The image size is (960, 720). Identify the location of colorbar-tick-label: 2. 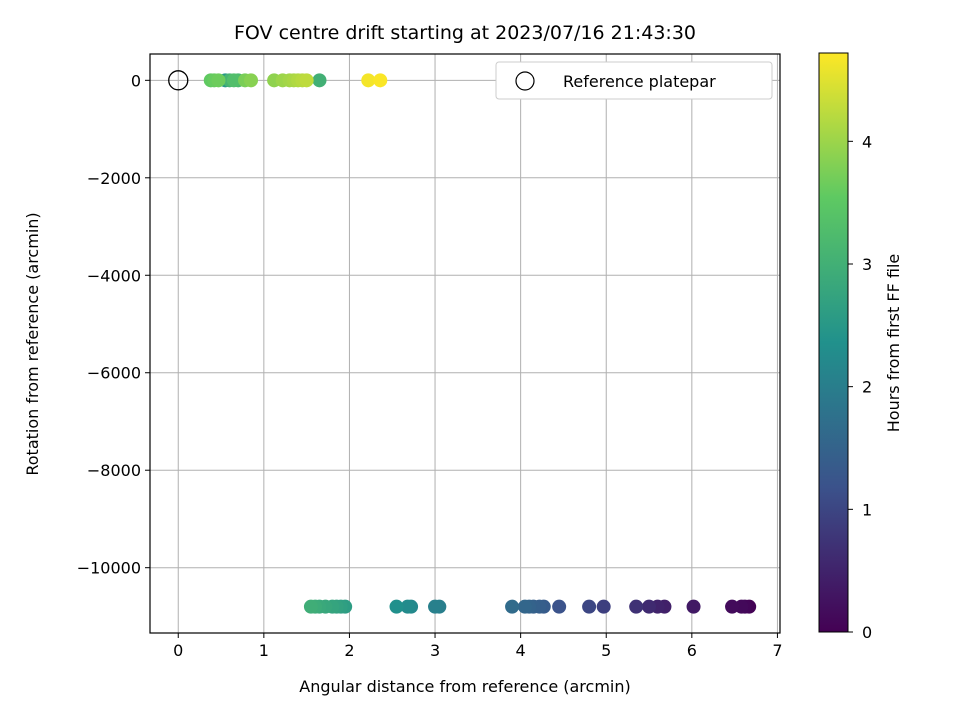
(867, 387).